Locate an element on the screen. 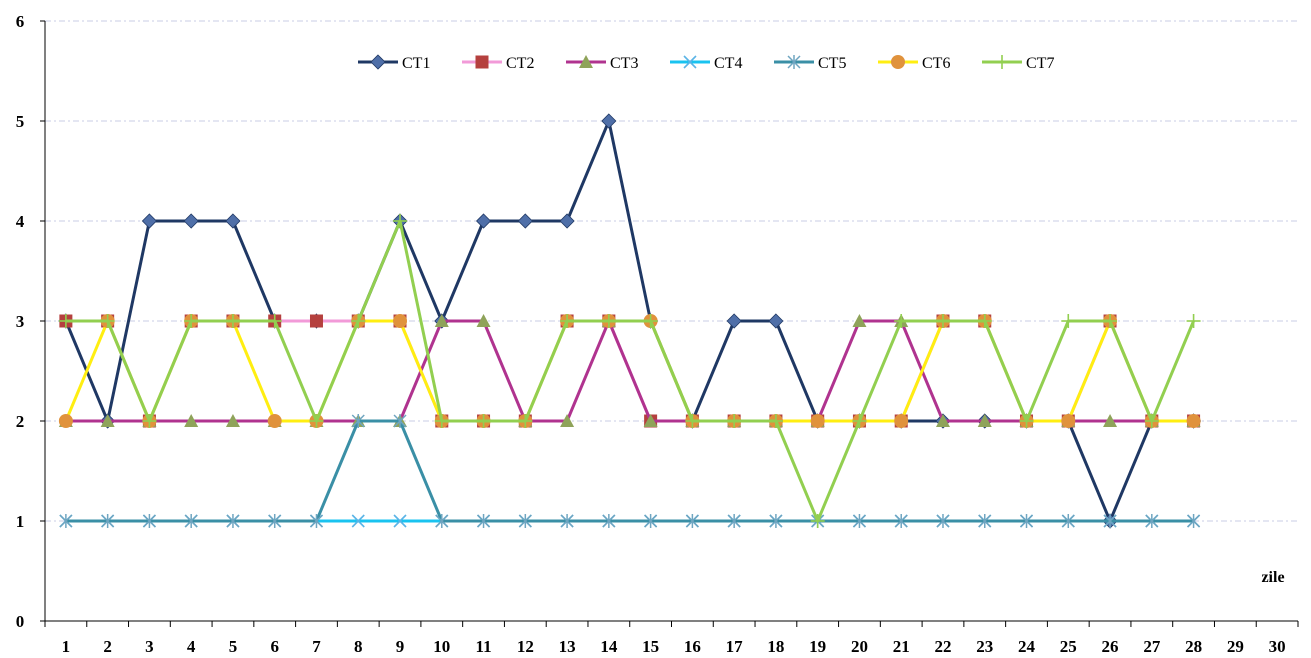 The image size is (1311, 658). legend-label: CT6 is located at coordinates (936, 63).